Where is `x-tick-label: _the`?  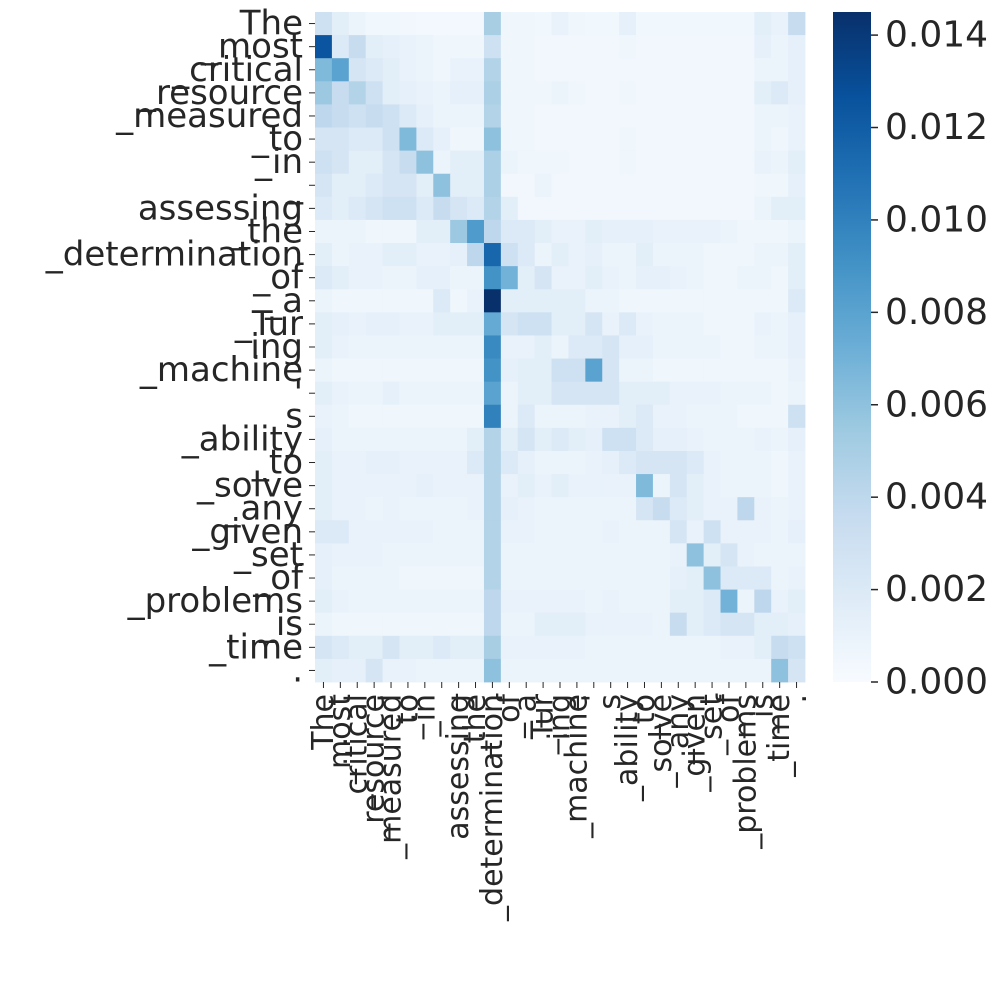 x-tick-label: _the is located at coordinates (475, 726).